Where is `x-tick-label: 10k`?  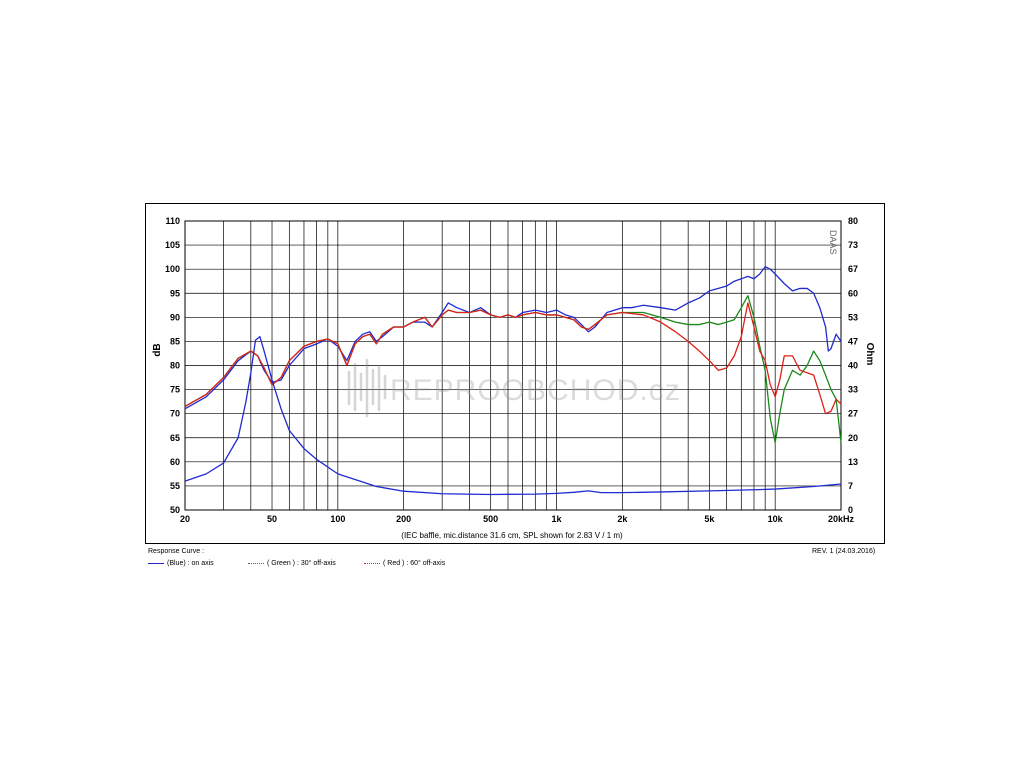 x-tick-label: 10k is located at coordinates (776, 519).